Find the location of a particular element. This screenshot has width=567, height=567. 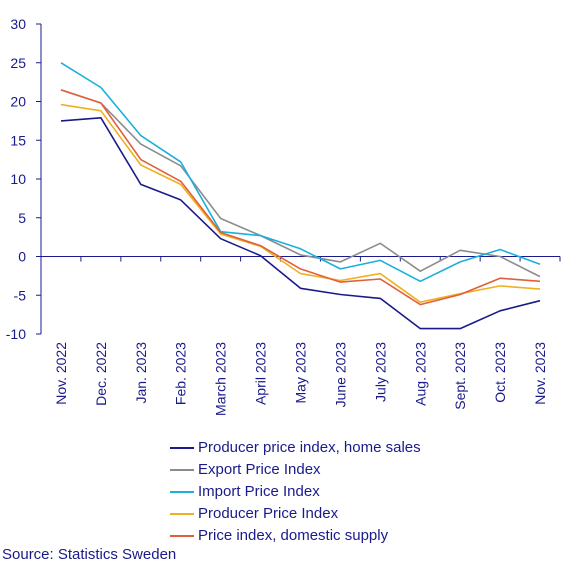

x-tick-label: May 2023 is located at coordinates (301, 373).